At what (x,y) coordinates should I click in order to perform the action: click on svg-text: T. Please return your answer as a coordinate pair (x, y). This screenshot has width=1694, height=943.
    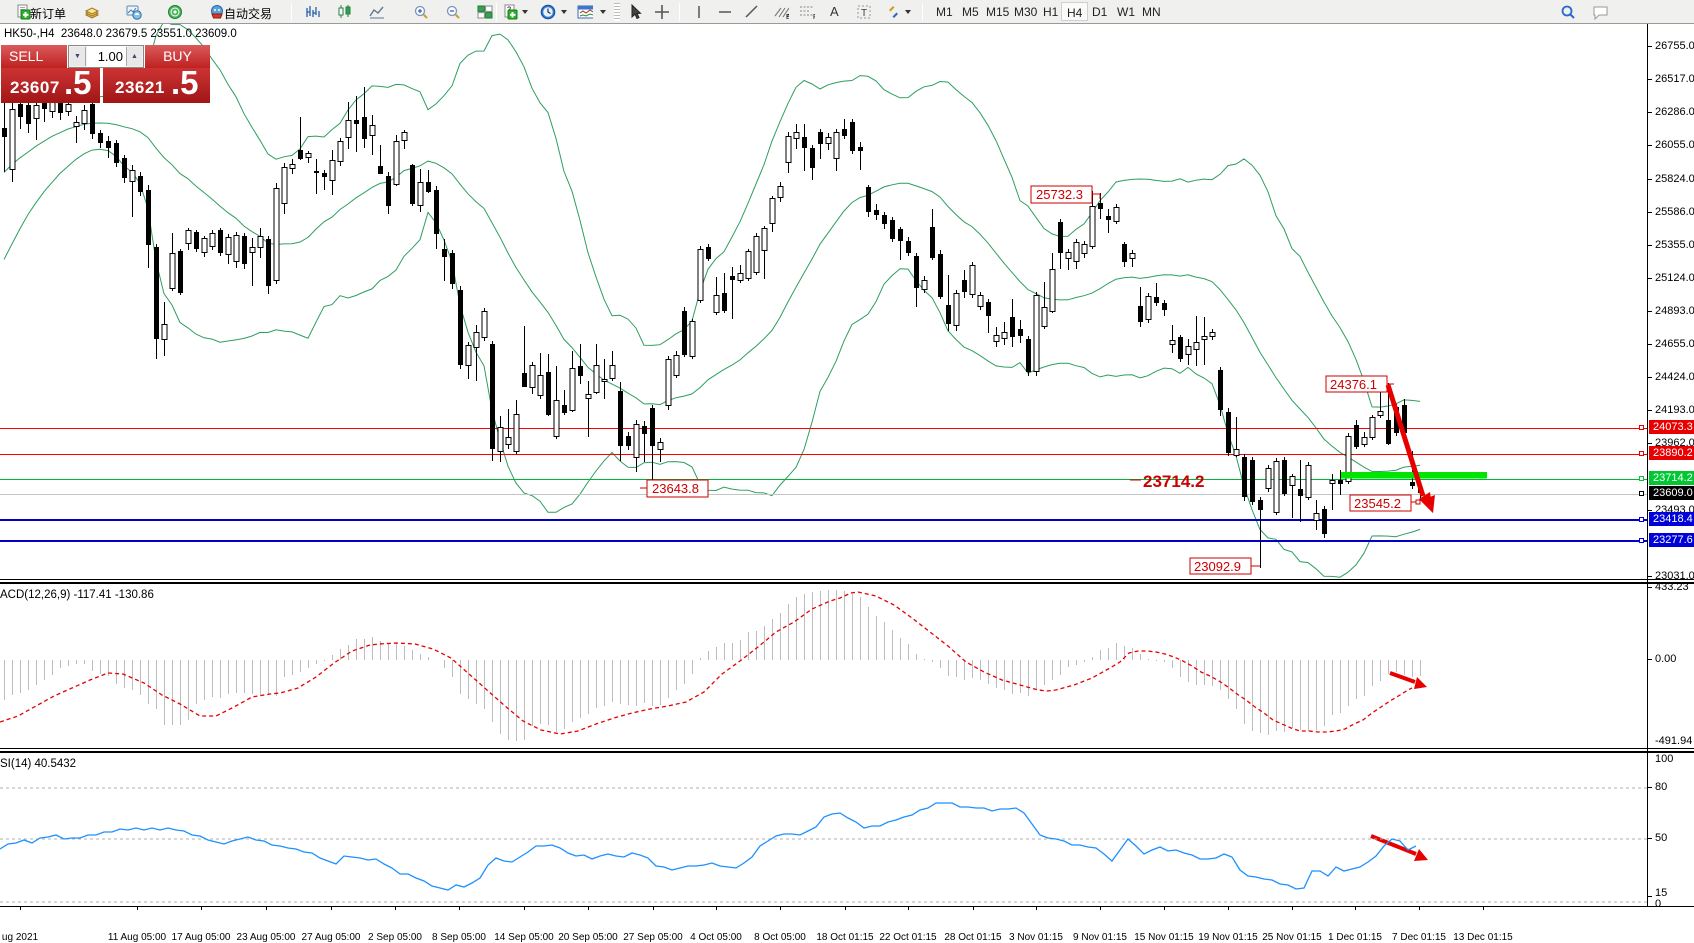
    Looking at the image, I should click on (864, 13).